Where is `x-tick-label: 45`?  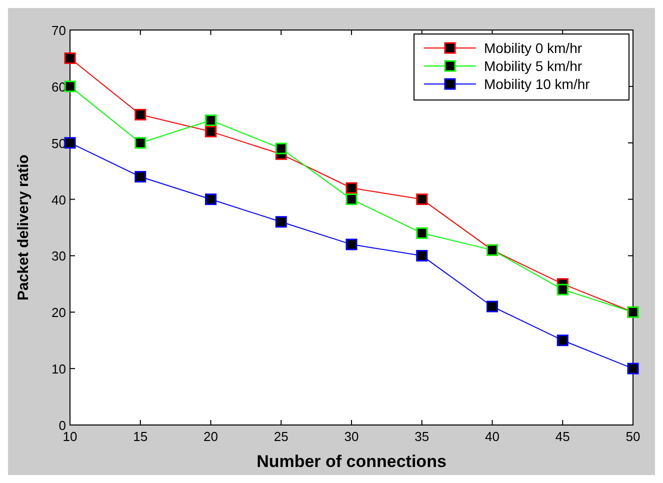 x-tick-label: 45 is located at coordinates (562, 436).